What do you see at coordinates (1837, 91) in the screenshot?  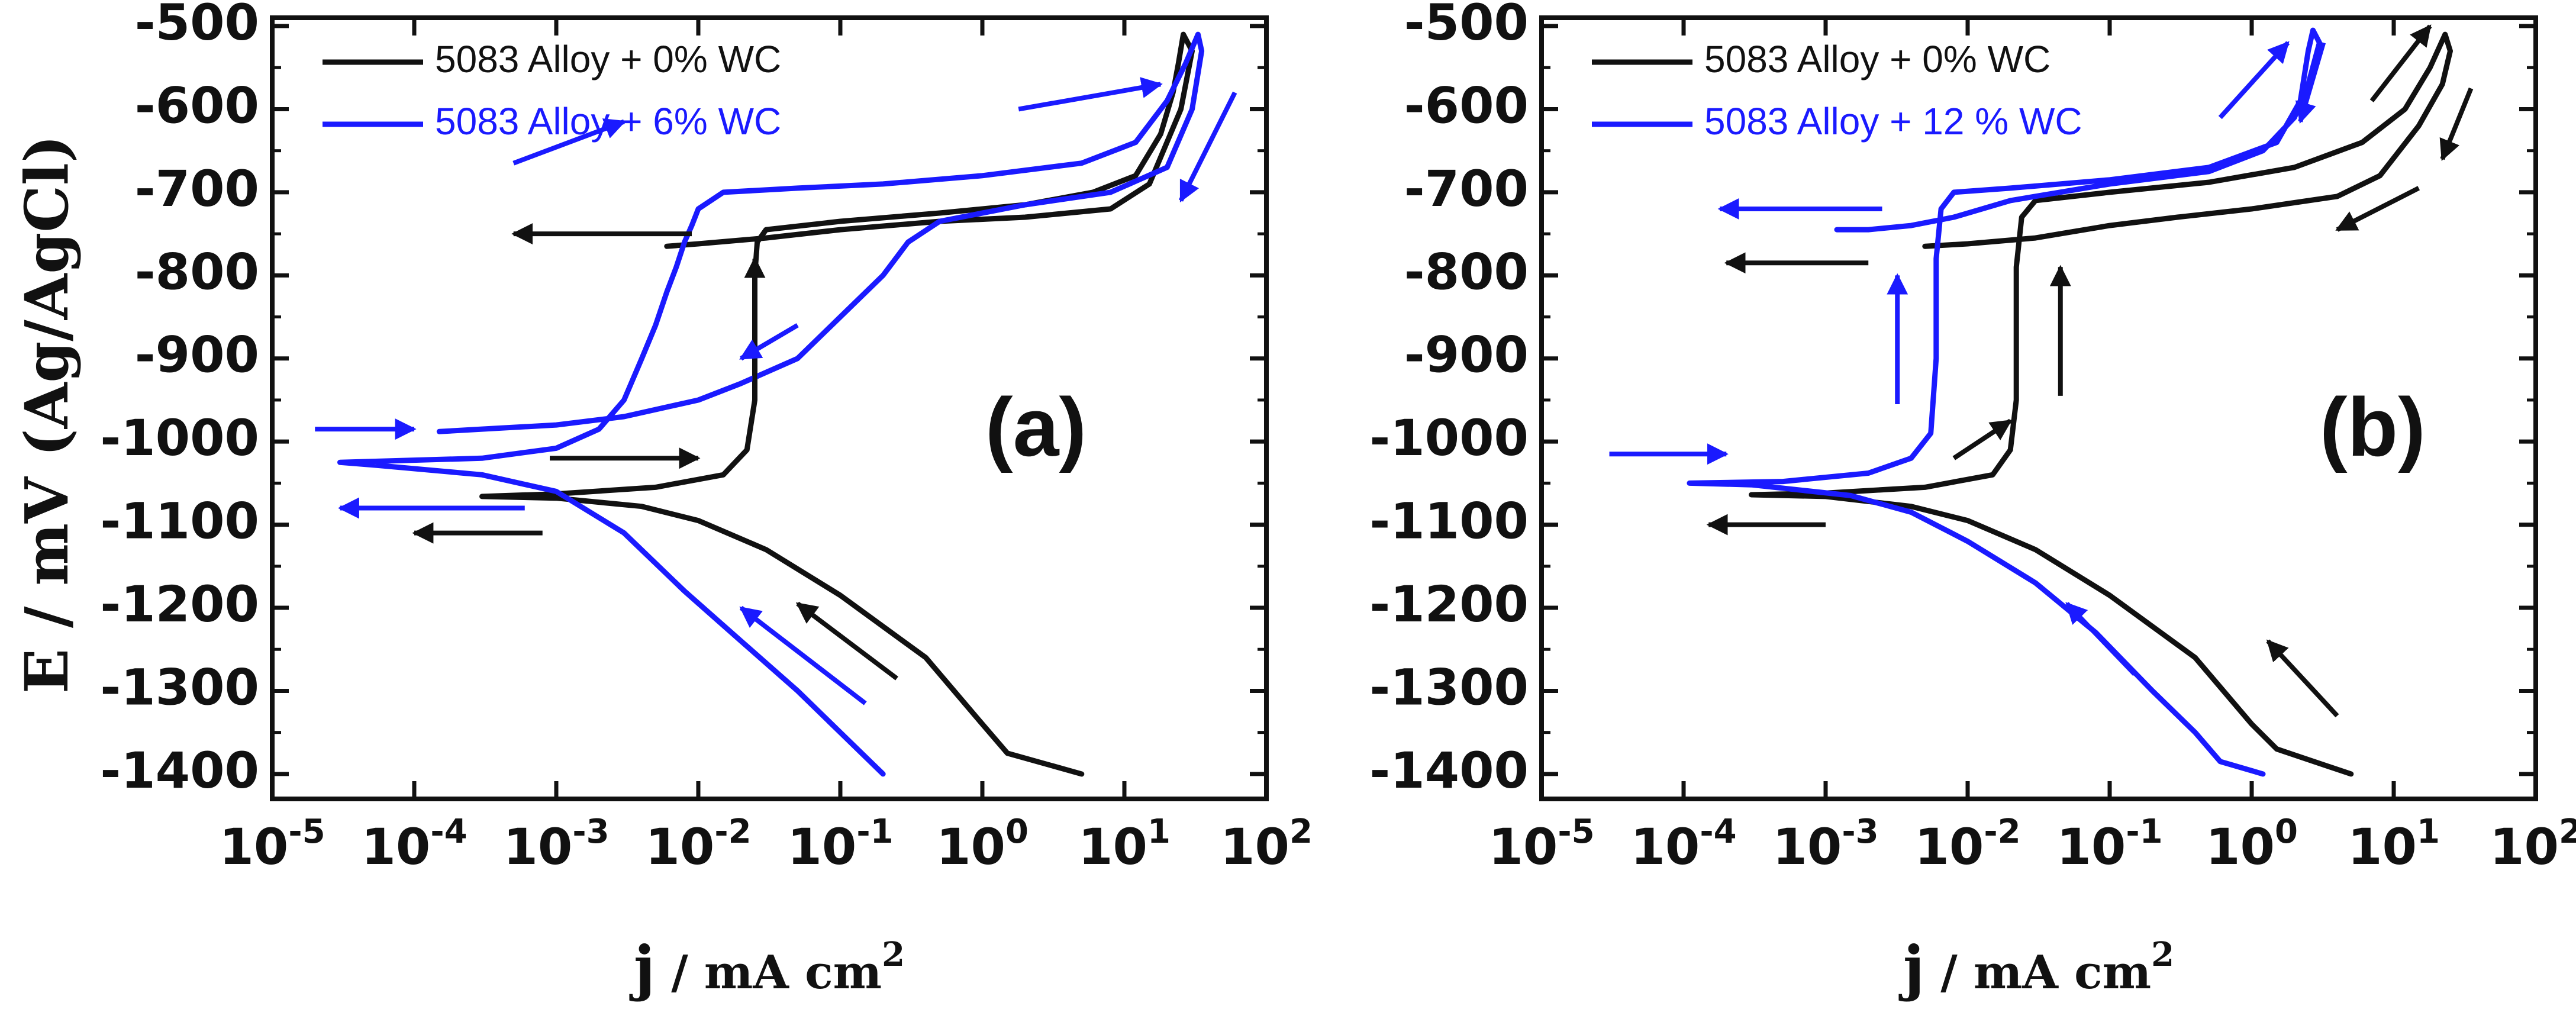 I see `legend: 5083 Alloy + 0% WC 5083 Alloy + 12 % WC` at bounding box center [1837, 91].